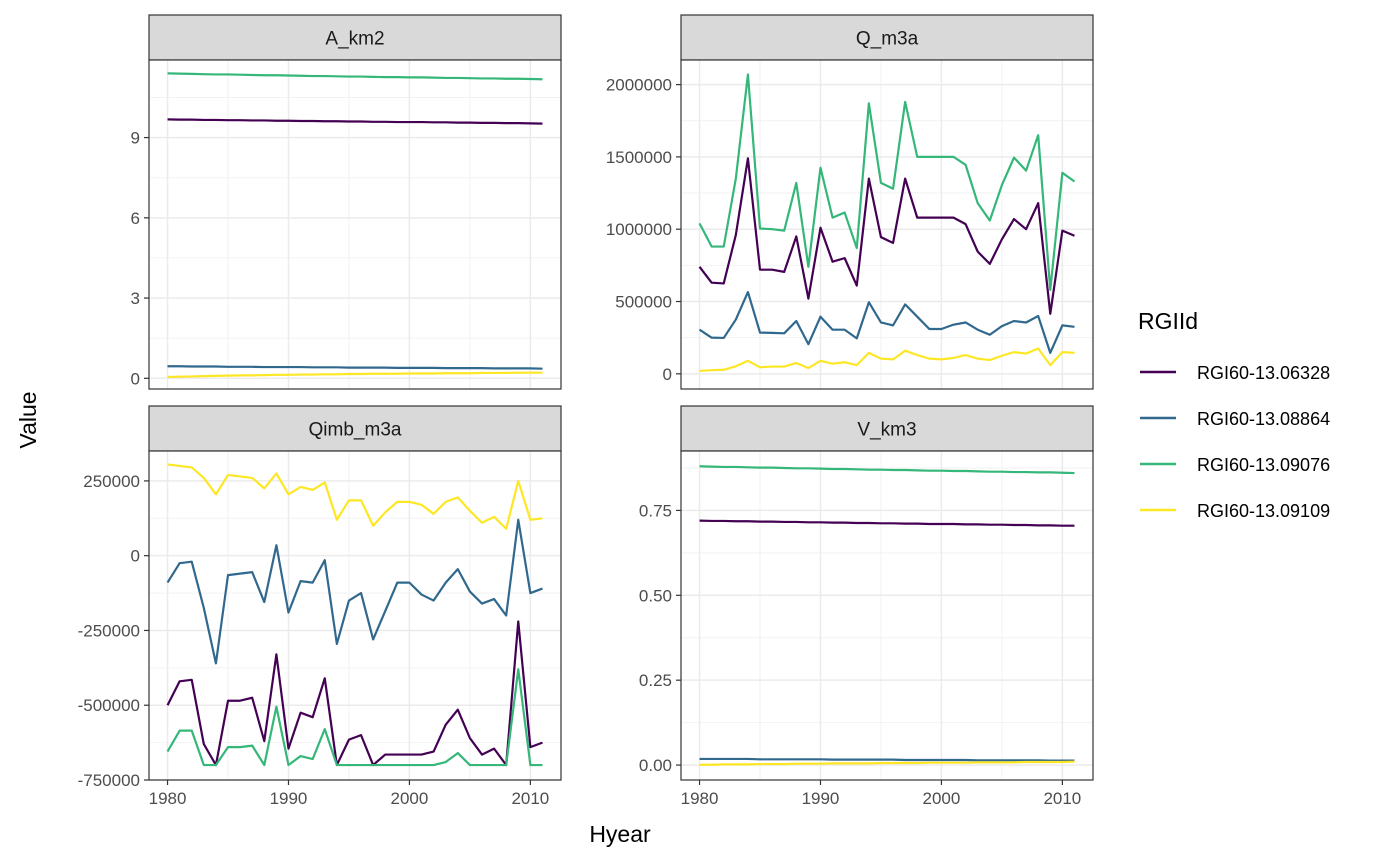 The width and height of the screenshot is (1400, 865). I want to click on y-tick-label: -750000, so click(109, 780).